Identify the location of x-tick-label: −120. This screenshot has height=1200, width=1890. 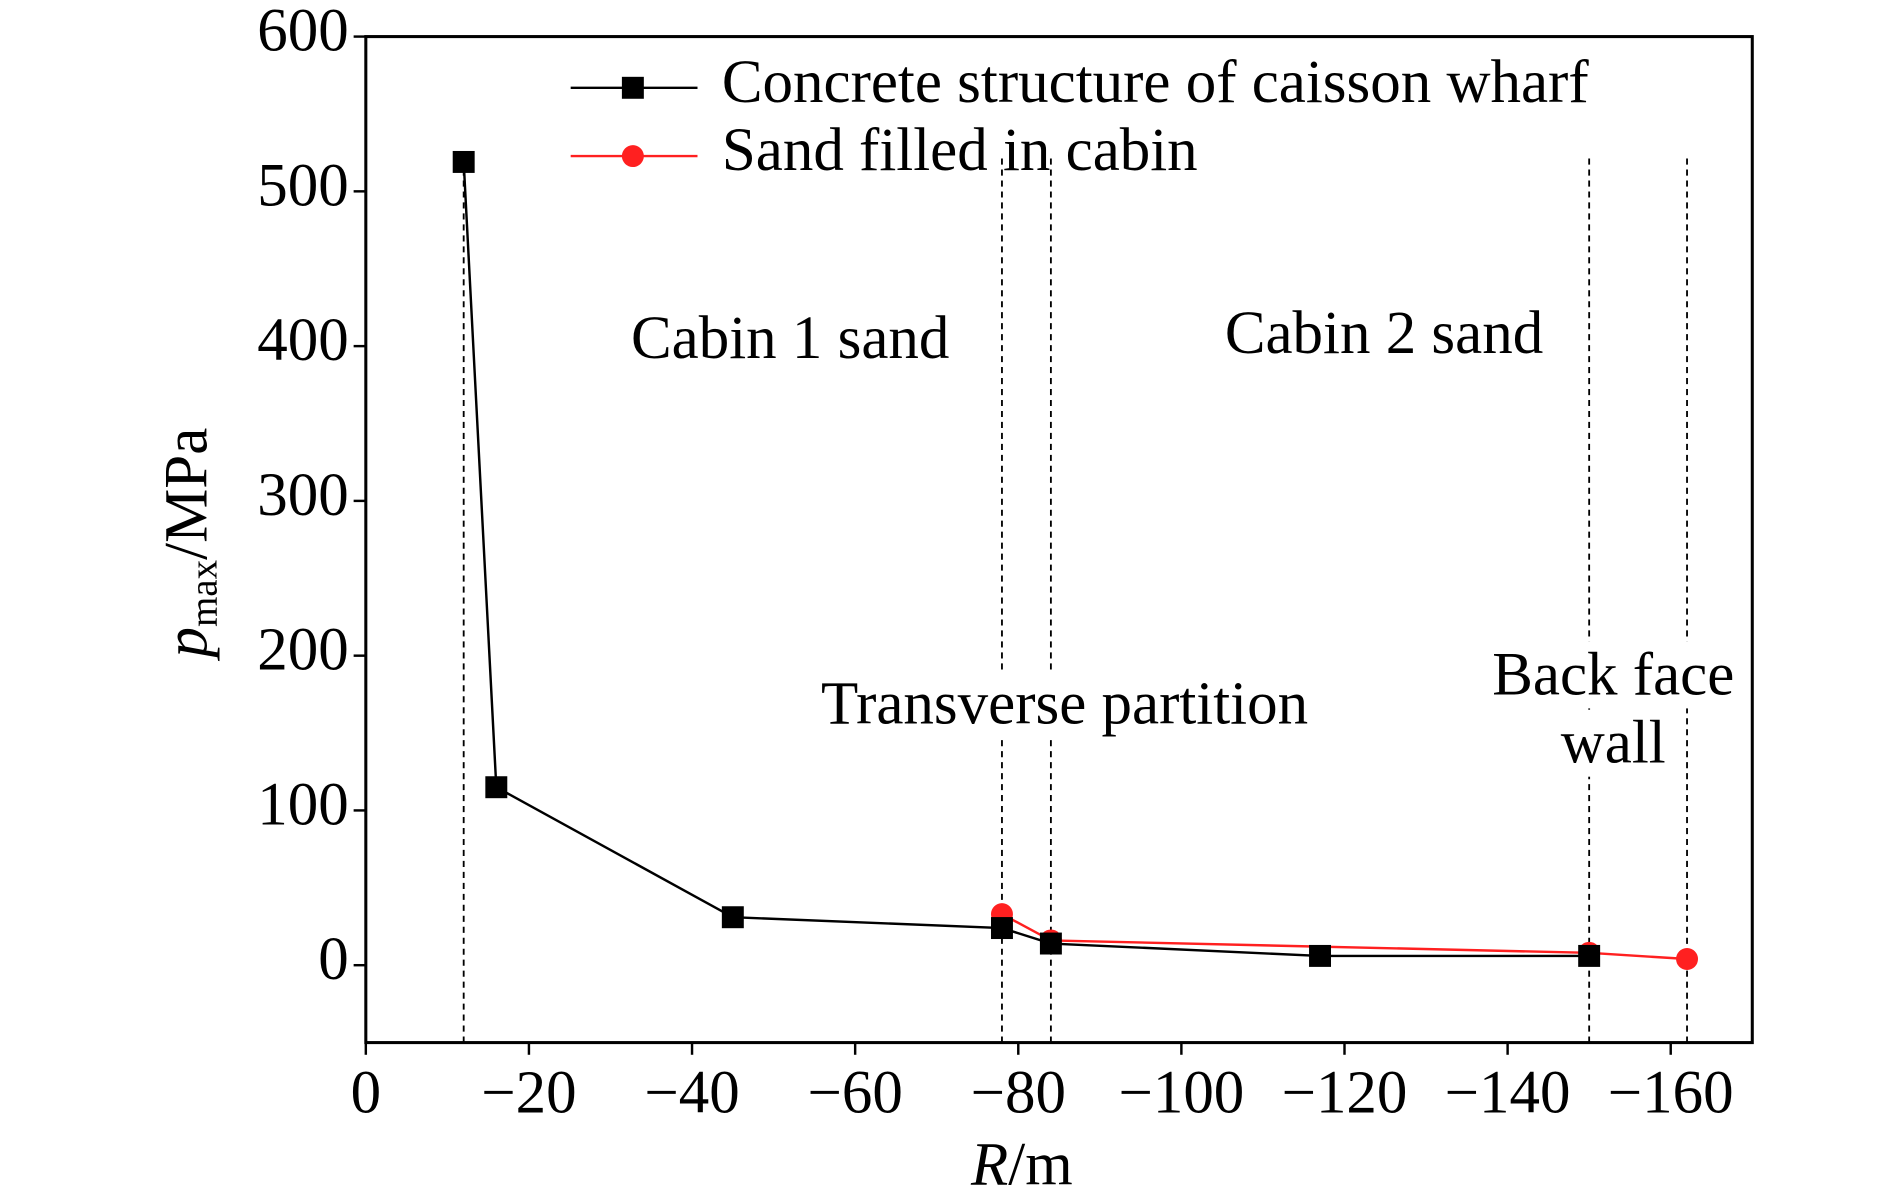
(1345, 1093).